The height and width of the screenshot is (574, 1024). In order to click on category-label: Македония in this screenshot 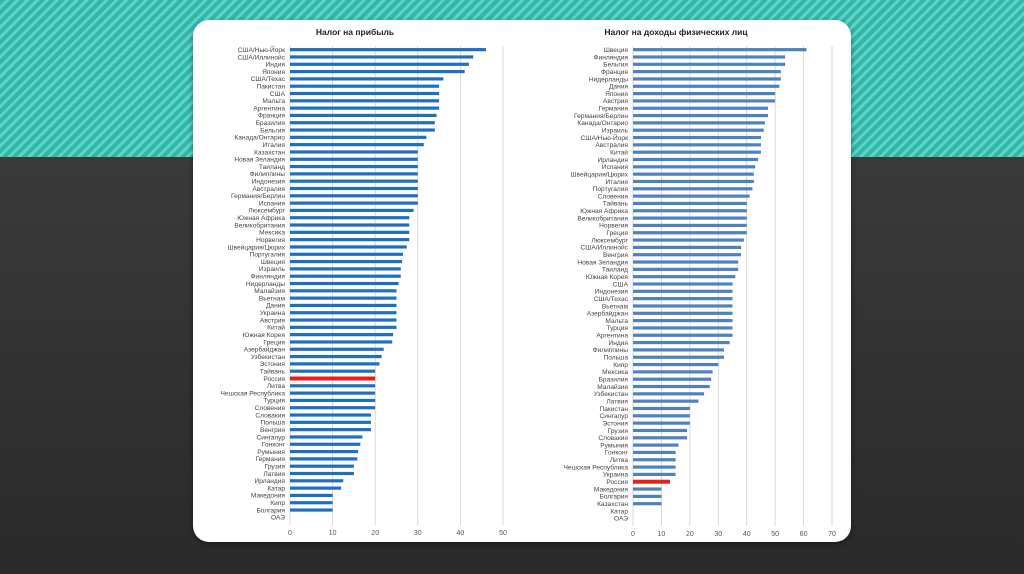, I will do `click(611, 489)`.